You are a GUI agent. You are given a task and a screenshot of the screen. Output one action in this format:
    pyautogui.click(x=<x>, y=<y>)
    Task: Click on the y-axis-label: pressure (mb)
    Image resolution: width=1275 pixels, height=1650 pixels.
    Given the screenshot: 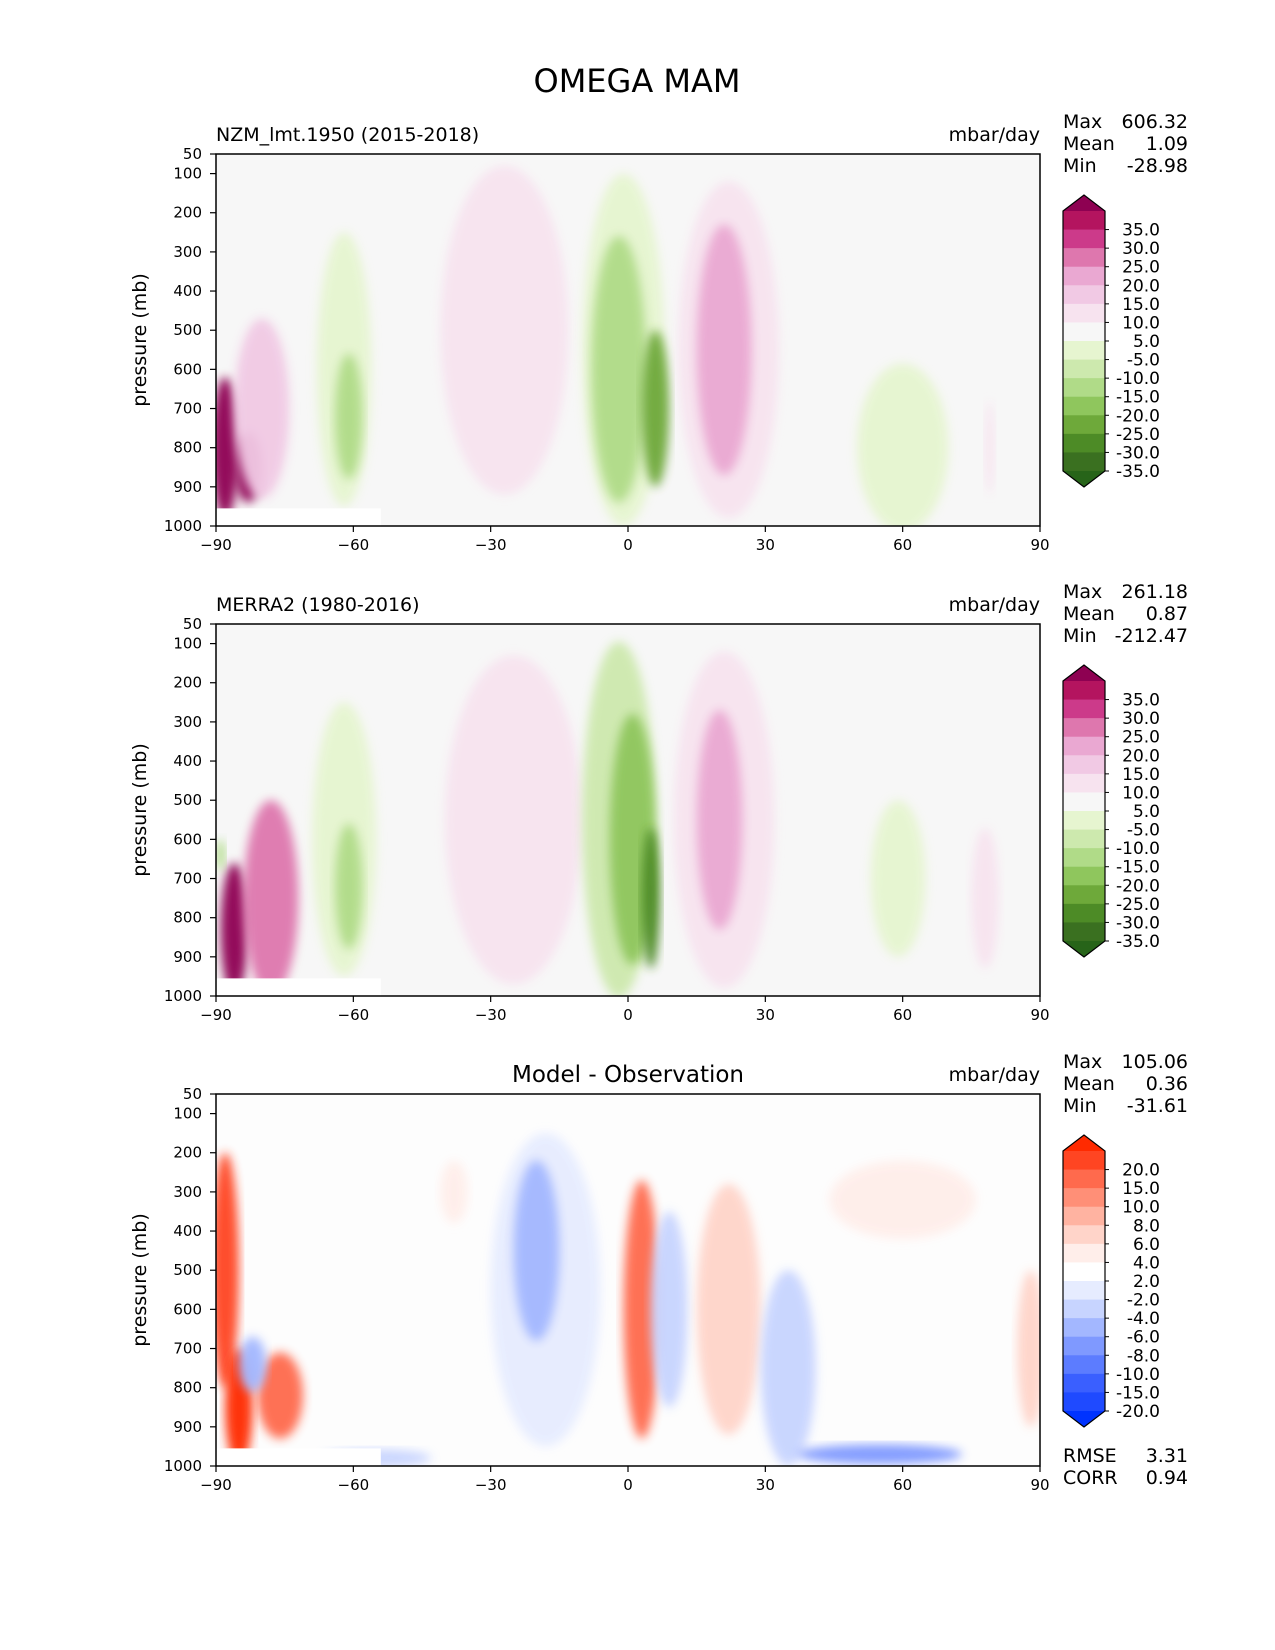 What is the action you would take?
    pyautogui.click(x=140, y=340)
    